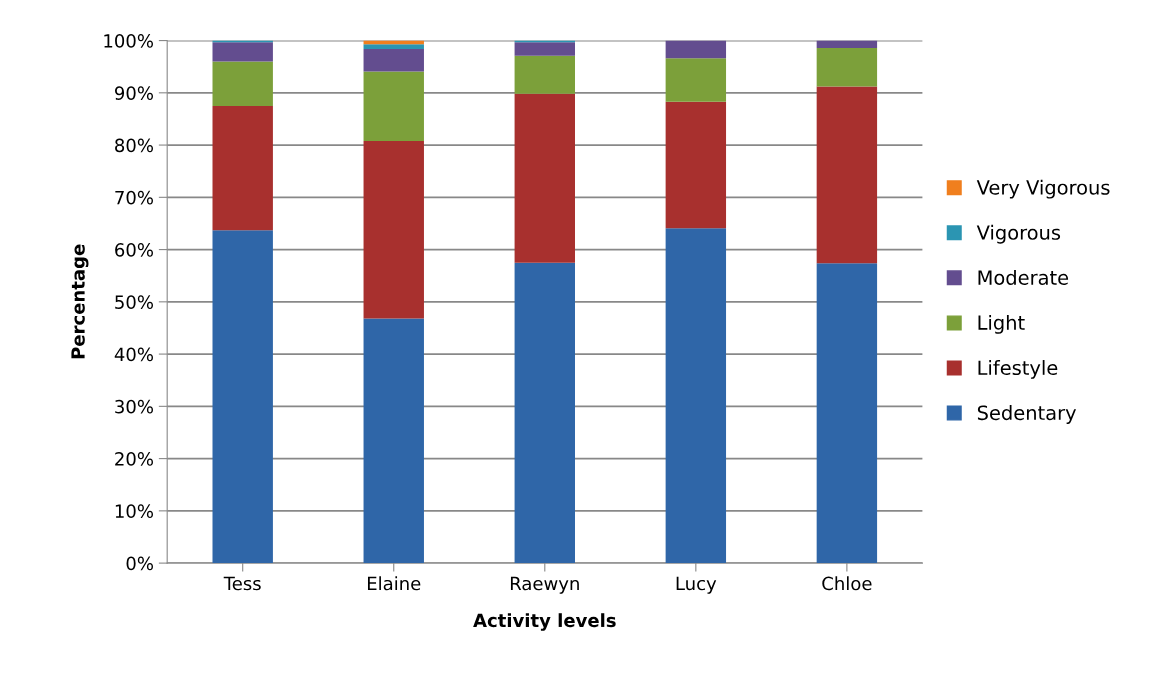 The width and height of the screenshot is (1153, 676). Describe the element at coordinates (1043, 189) in the screenshot. I see `legend-label: Very Vigorous` at that location.